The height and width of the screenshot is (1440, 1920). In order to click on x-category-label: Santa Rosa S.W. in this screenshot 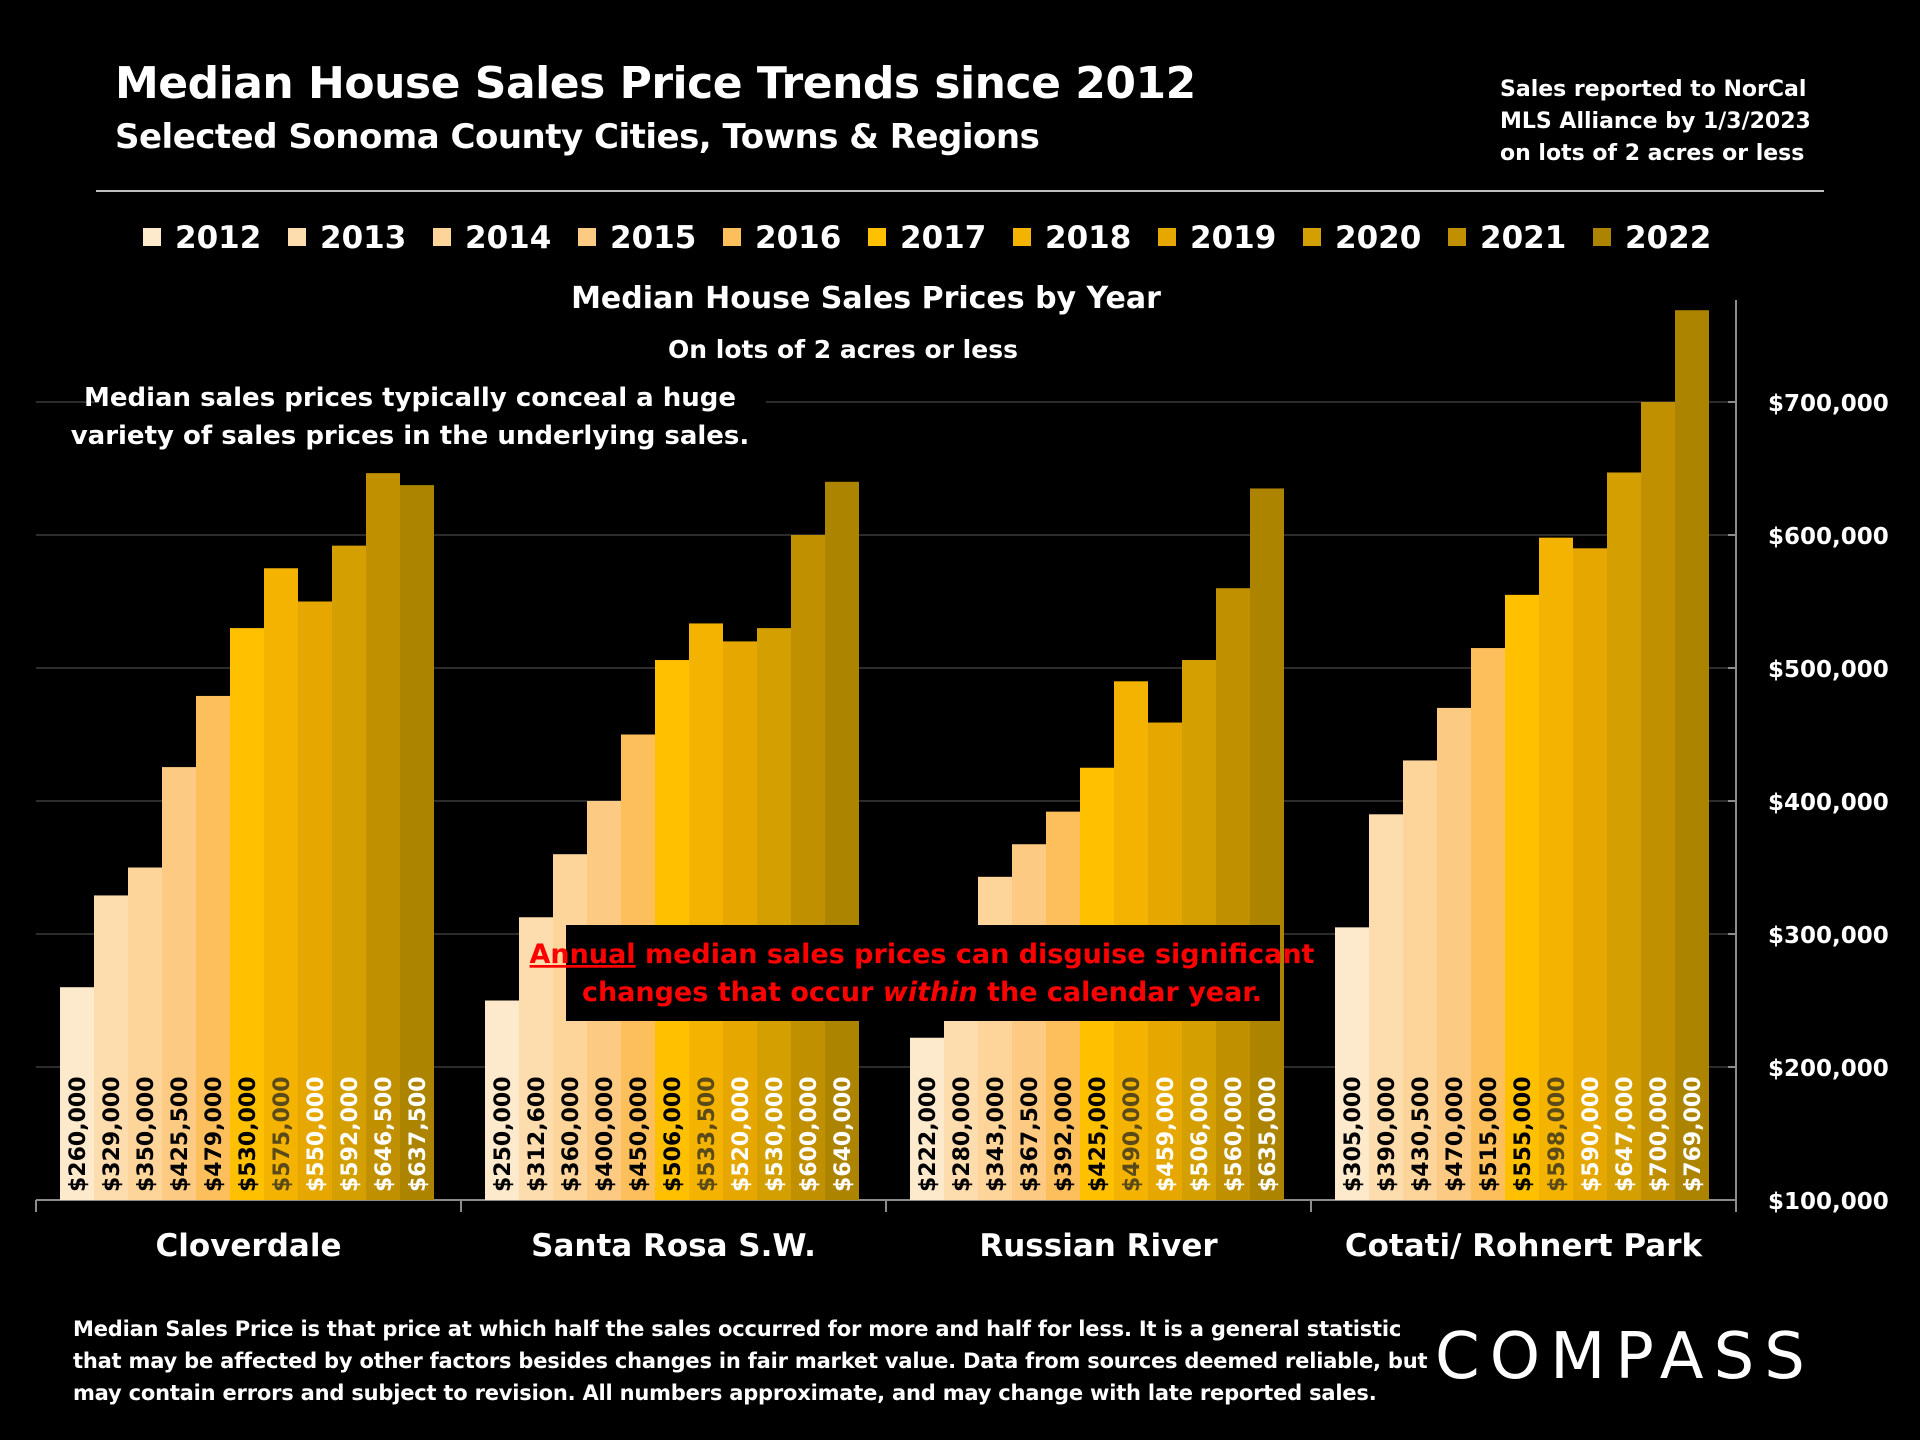, I will do `click(673, 1246)`.